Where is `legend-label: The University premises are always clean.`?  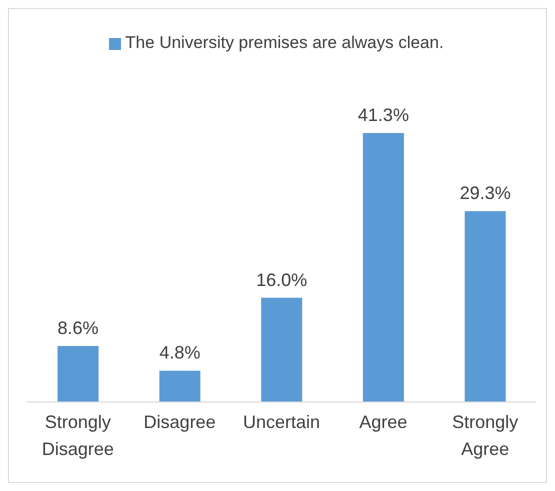 legend-label: The University premises are always clean. is located at coordinates (284, 42).